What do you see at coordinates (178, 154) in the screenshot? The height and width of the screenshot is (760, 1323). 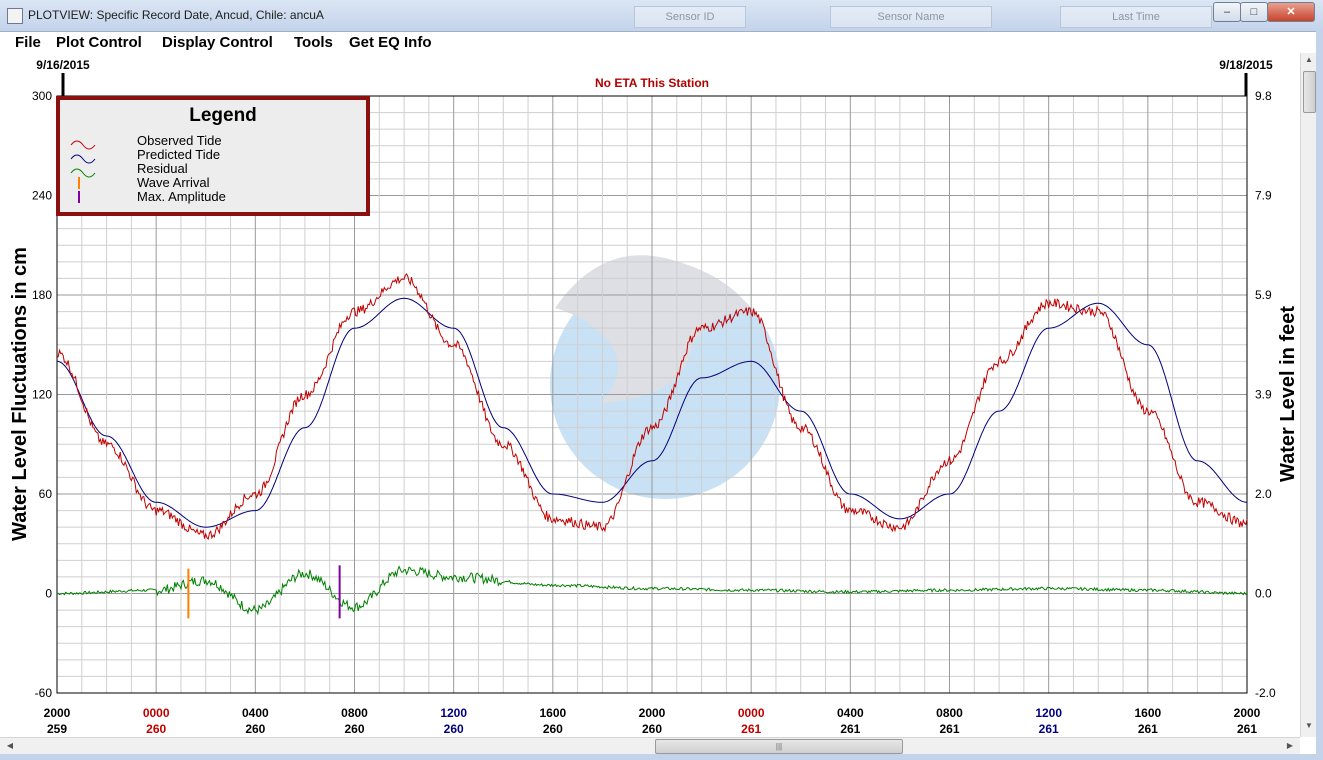 I see `legend-label-predicted: Predicted Tide` at bounding box center [178, 154].